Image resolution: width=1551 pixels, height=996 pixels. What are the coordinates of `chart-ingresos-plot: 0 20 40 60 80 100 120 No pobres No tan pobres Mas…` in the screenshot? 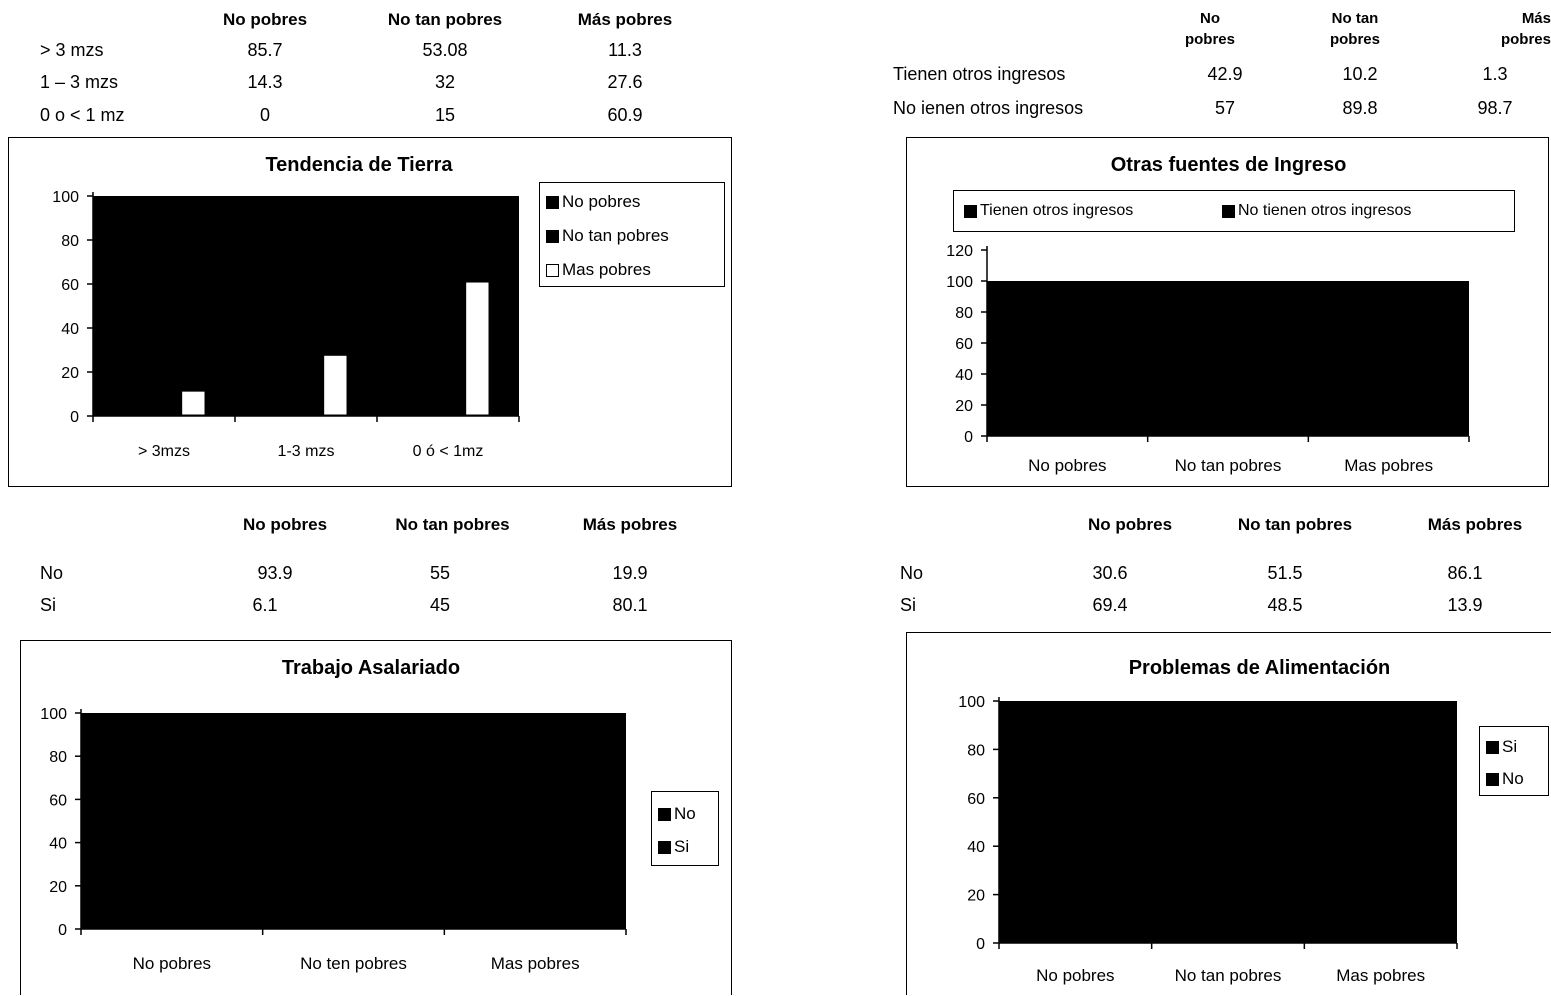 It's located at (1208, 359).